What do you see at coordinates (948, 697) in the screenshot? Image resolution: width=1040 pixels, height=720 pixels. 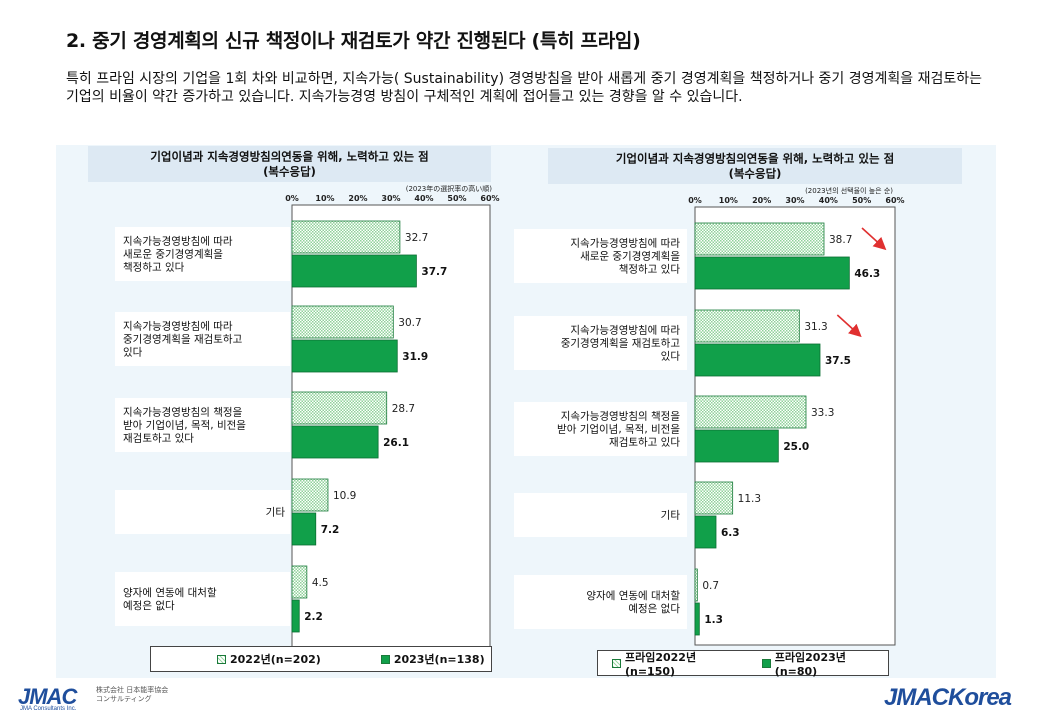 I see `jmac-korea-logo: JMACKorea` at bounding box center [948, 697].